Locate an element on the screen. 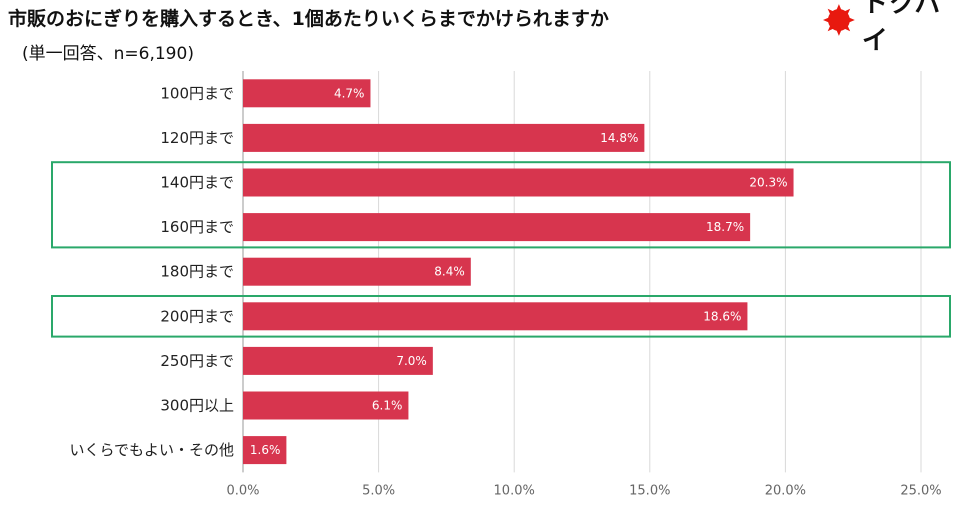  brand-logo: トクバイ is located at coordinates (895, 28).